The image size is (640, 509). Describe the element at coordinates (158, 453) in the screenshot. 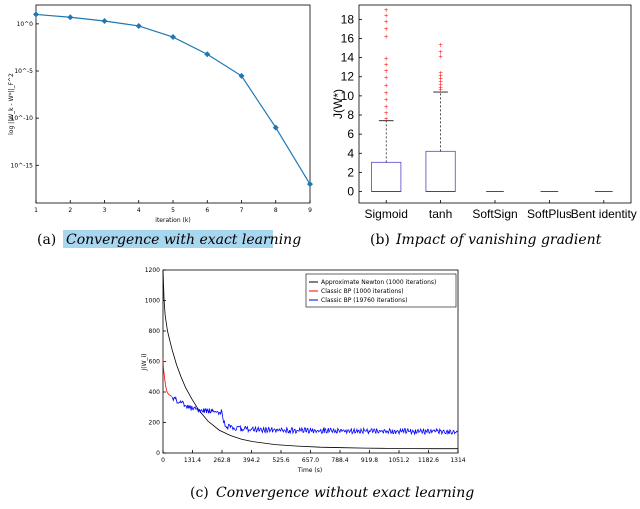

I see `panel-c-y-tick-label: 0` at that location.